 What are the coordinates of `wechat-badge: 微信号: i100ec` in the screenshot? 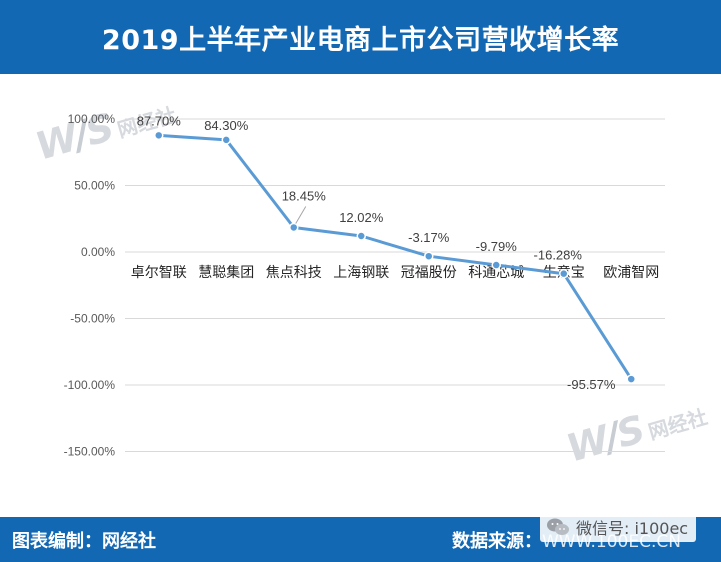 It's located at (618, 527).